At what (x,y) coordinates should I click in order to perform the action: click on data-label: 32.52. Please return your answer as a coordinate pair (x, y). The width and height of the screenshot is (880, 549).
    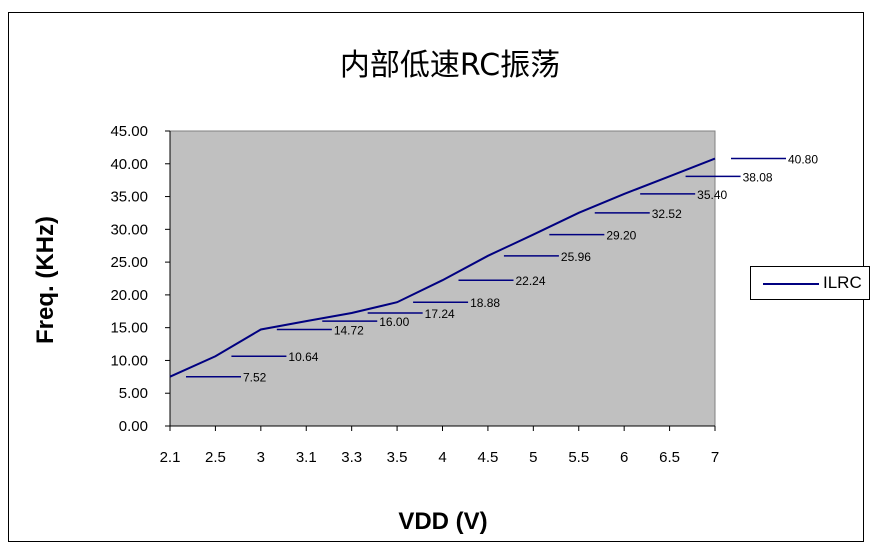
    Looking at the image, I should click on (667, 214).